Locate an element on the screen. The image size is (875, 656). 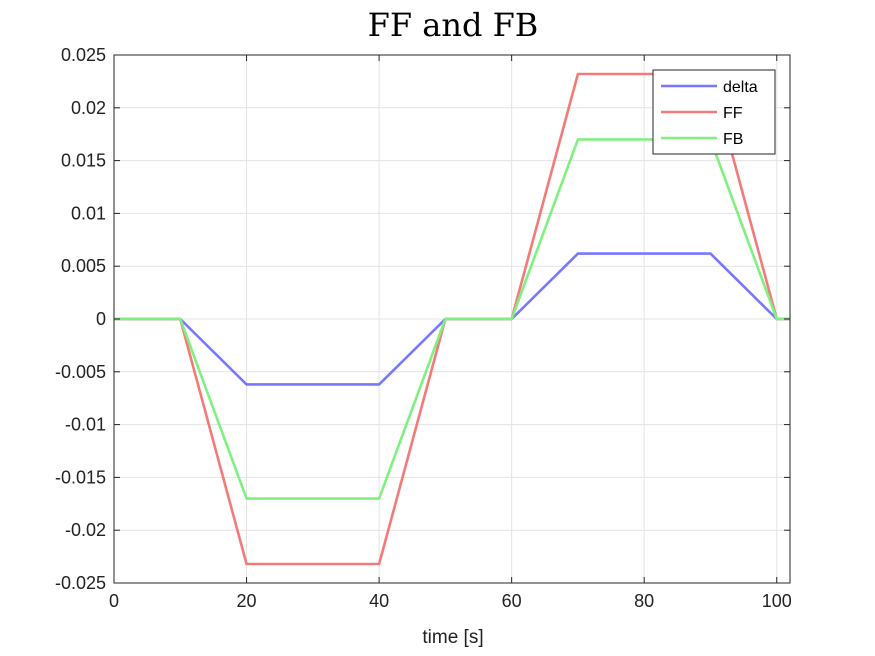
x-tick-label: 60 is located at coordinates (512, 601).